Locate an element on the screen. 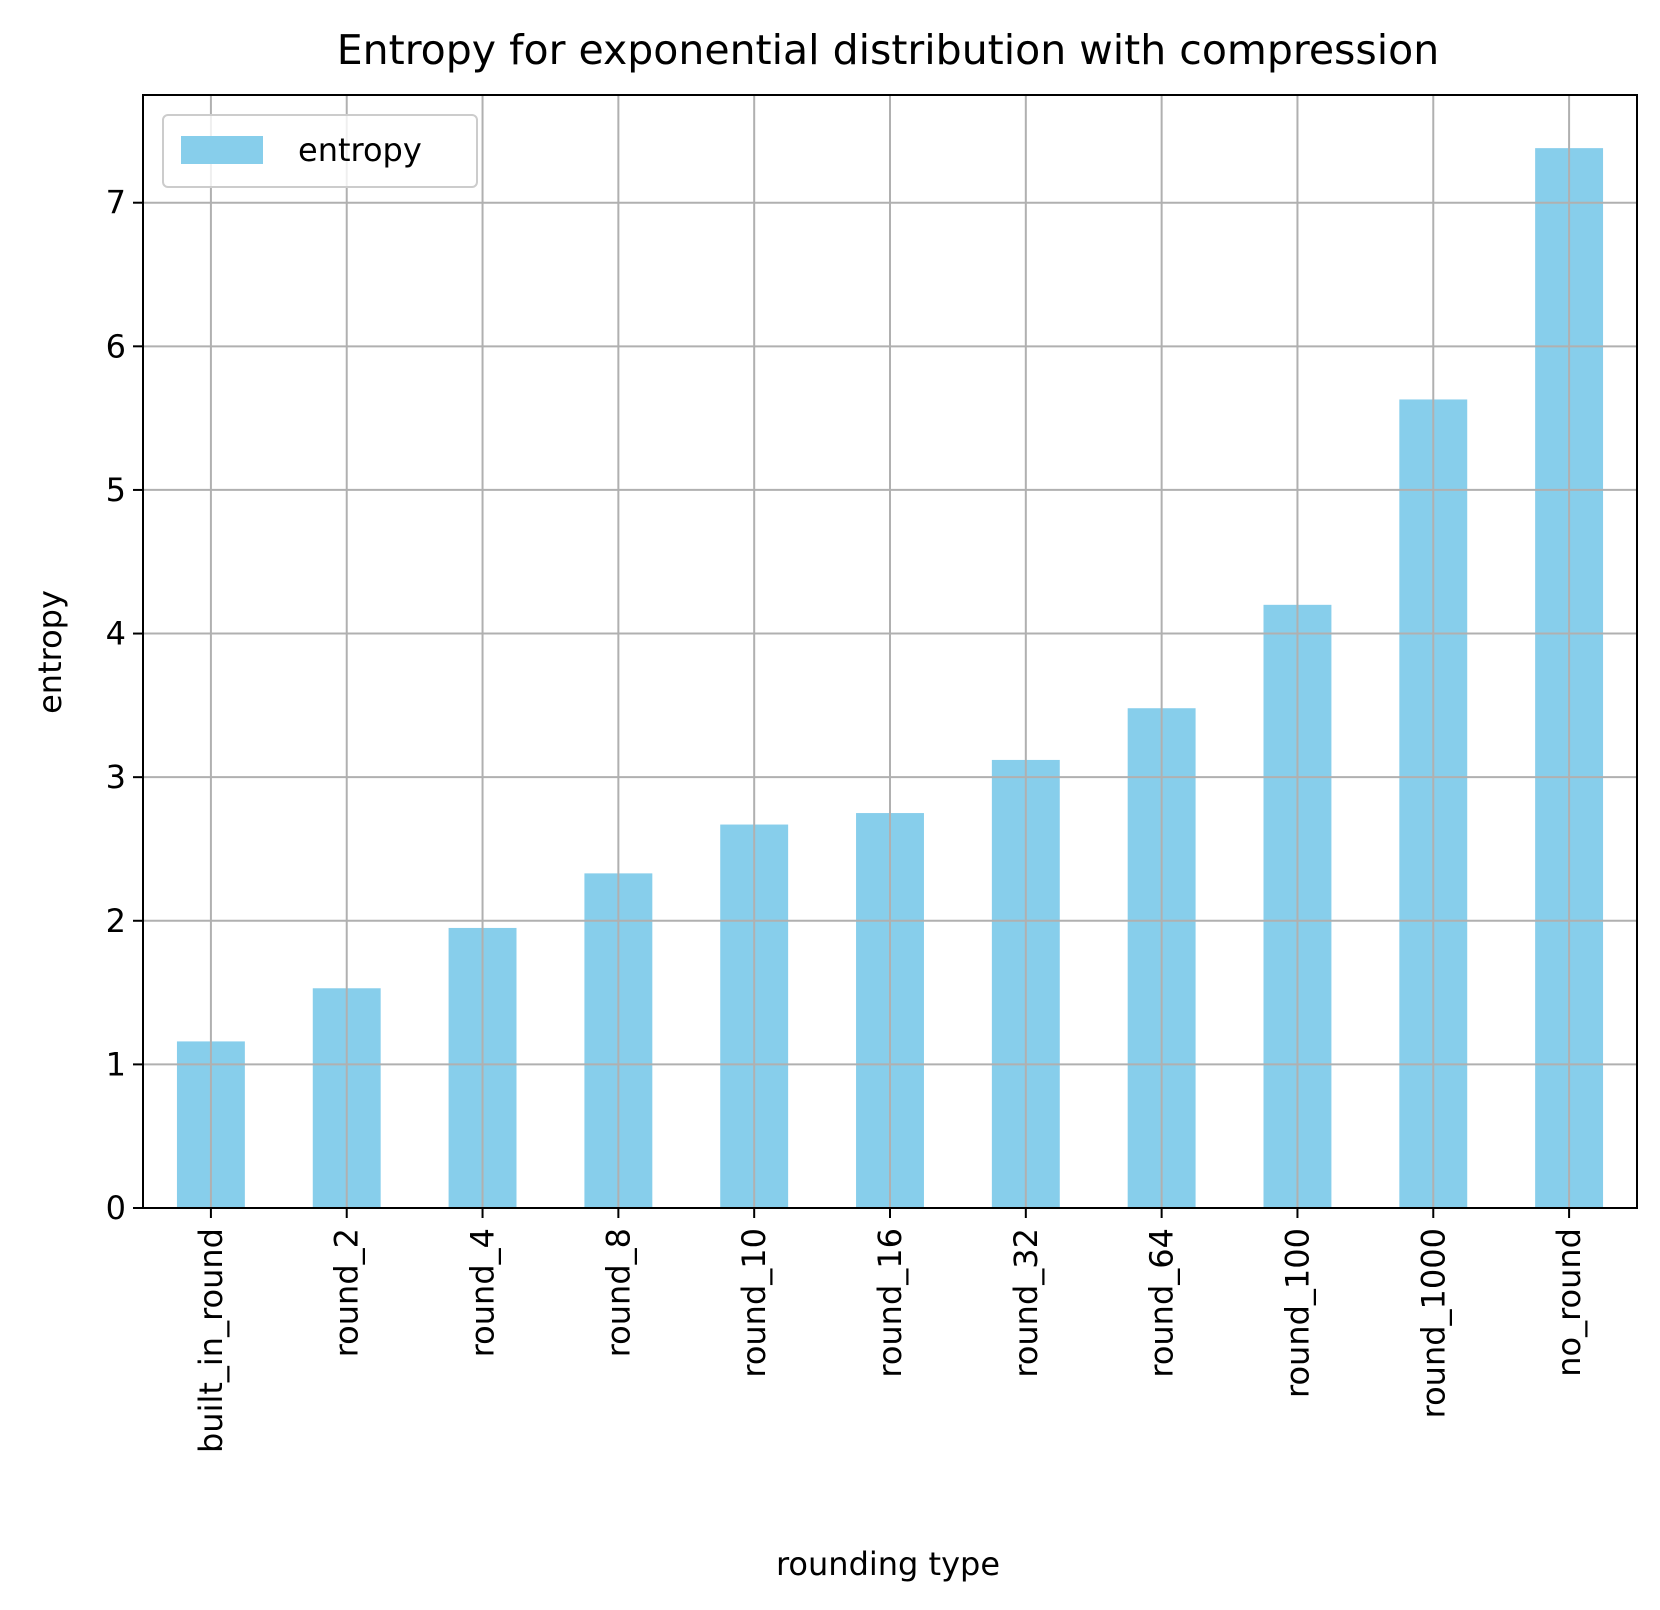 This screenshot has height=1610, width=1660. x-tick-label-no_round: no_round is located at coordinates (1569, 1302).